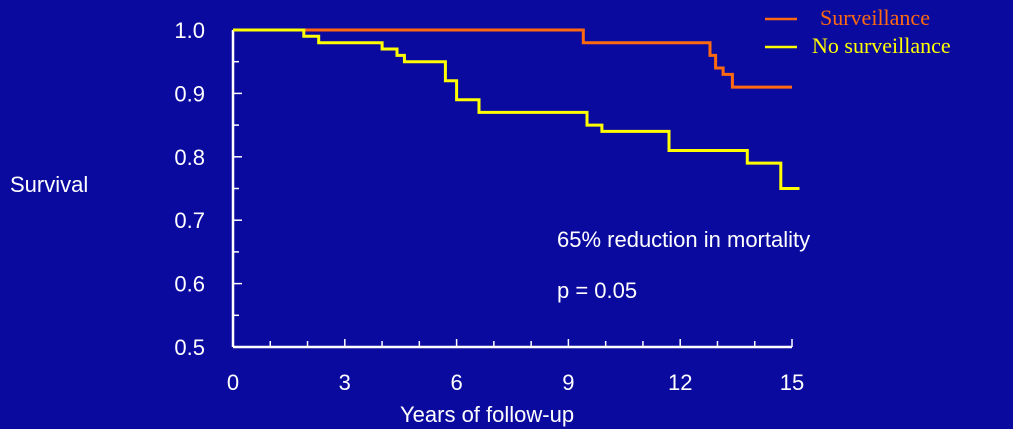  I want to click on x-tick-label: 12, so click(680, 382).